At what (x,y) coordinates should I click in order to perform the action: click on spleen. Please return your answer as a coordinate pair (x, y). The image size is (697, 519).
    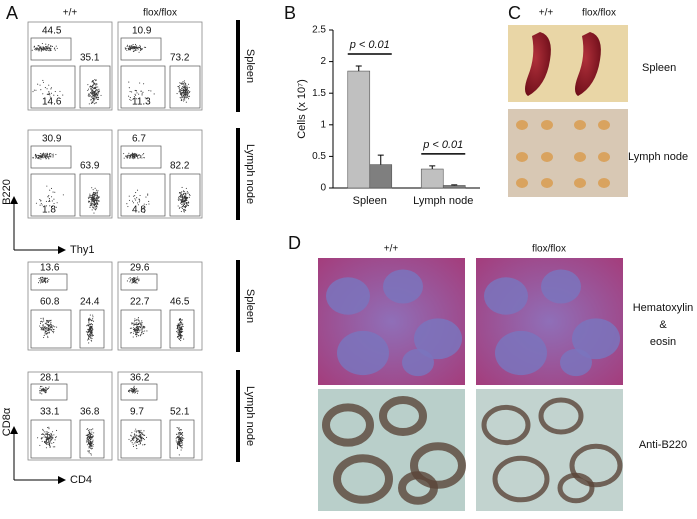
    Looking at the image, I should click on (588, 64).